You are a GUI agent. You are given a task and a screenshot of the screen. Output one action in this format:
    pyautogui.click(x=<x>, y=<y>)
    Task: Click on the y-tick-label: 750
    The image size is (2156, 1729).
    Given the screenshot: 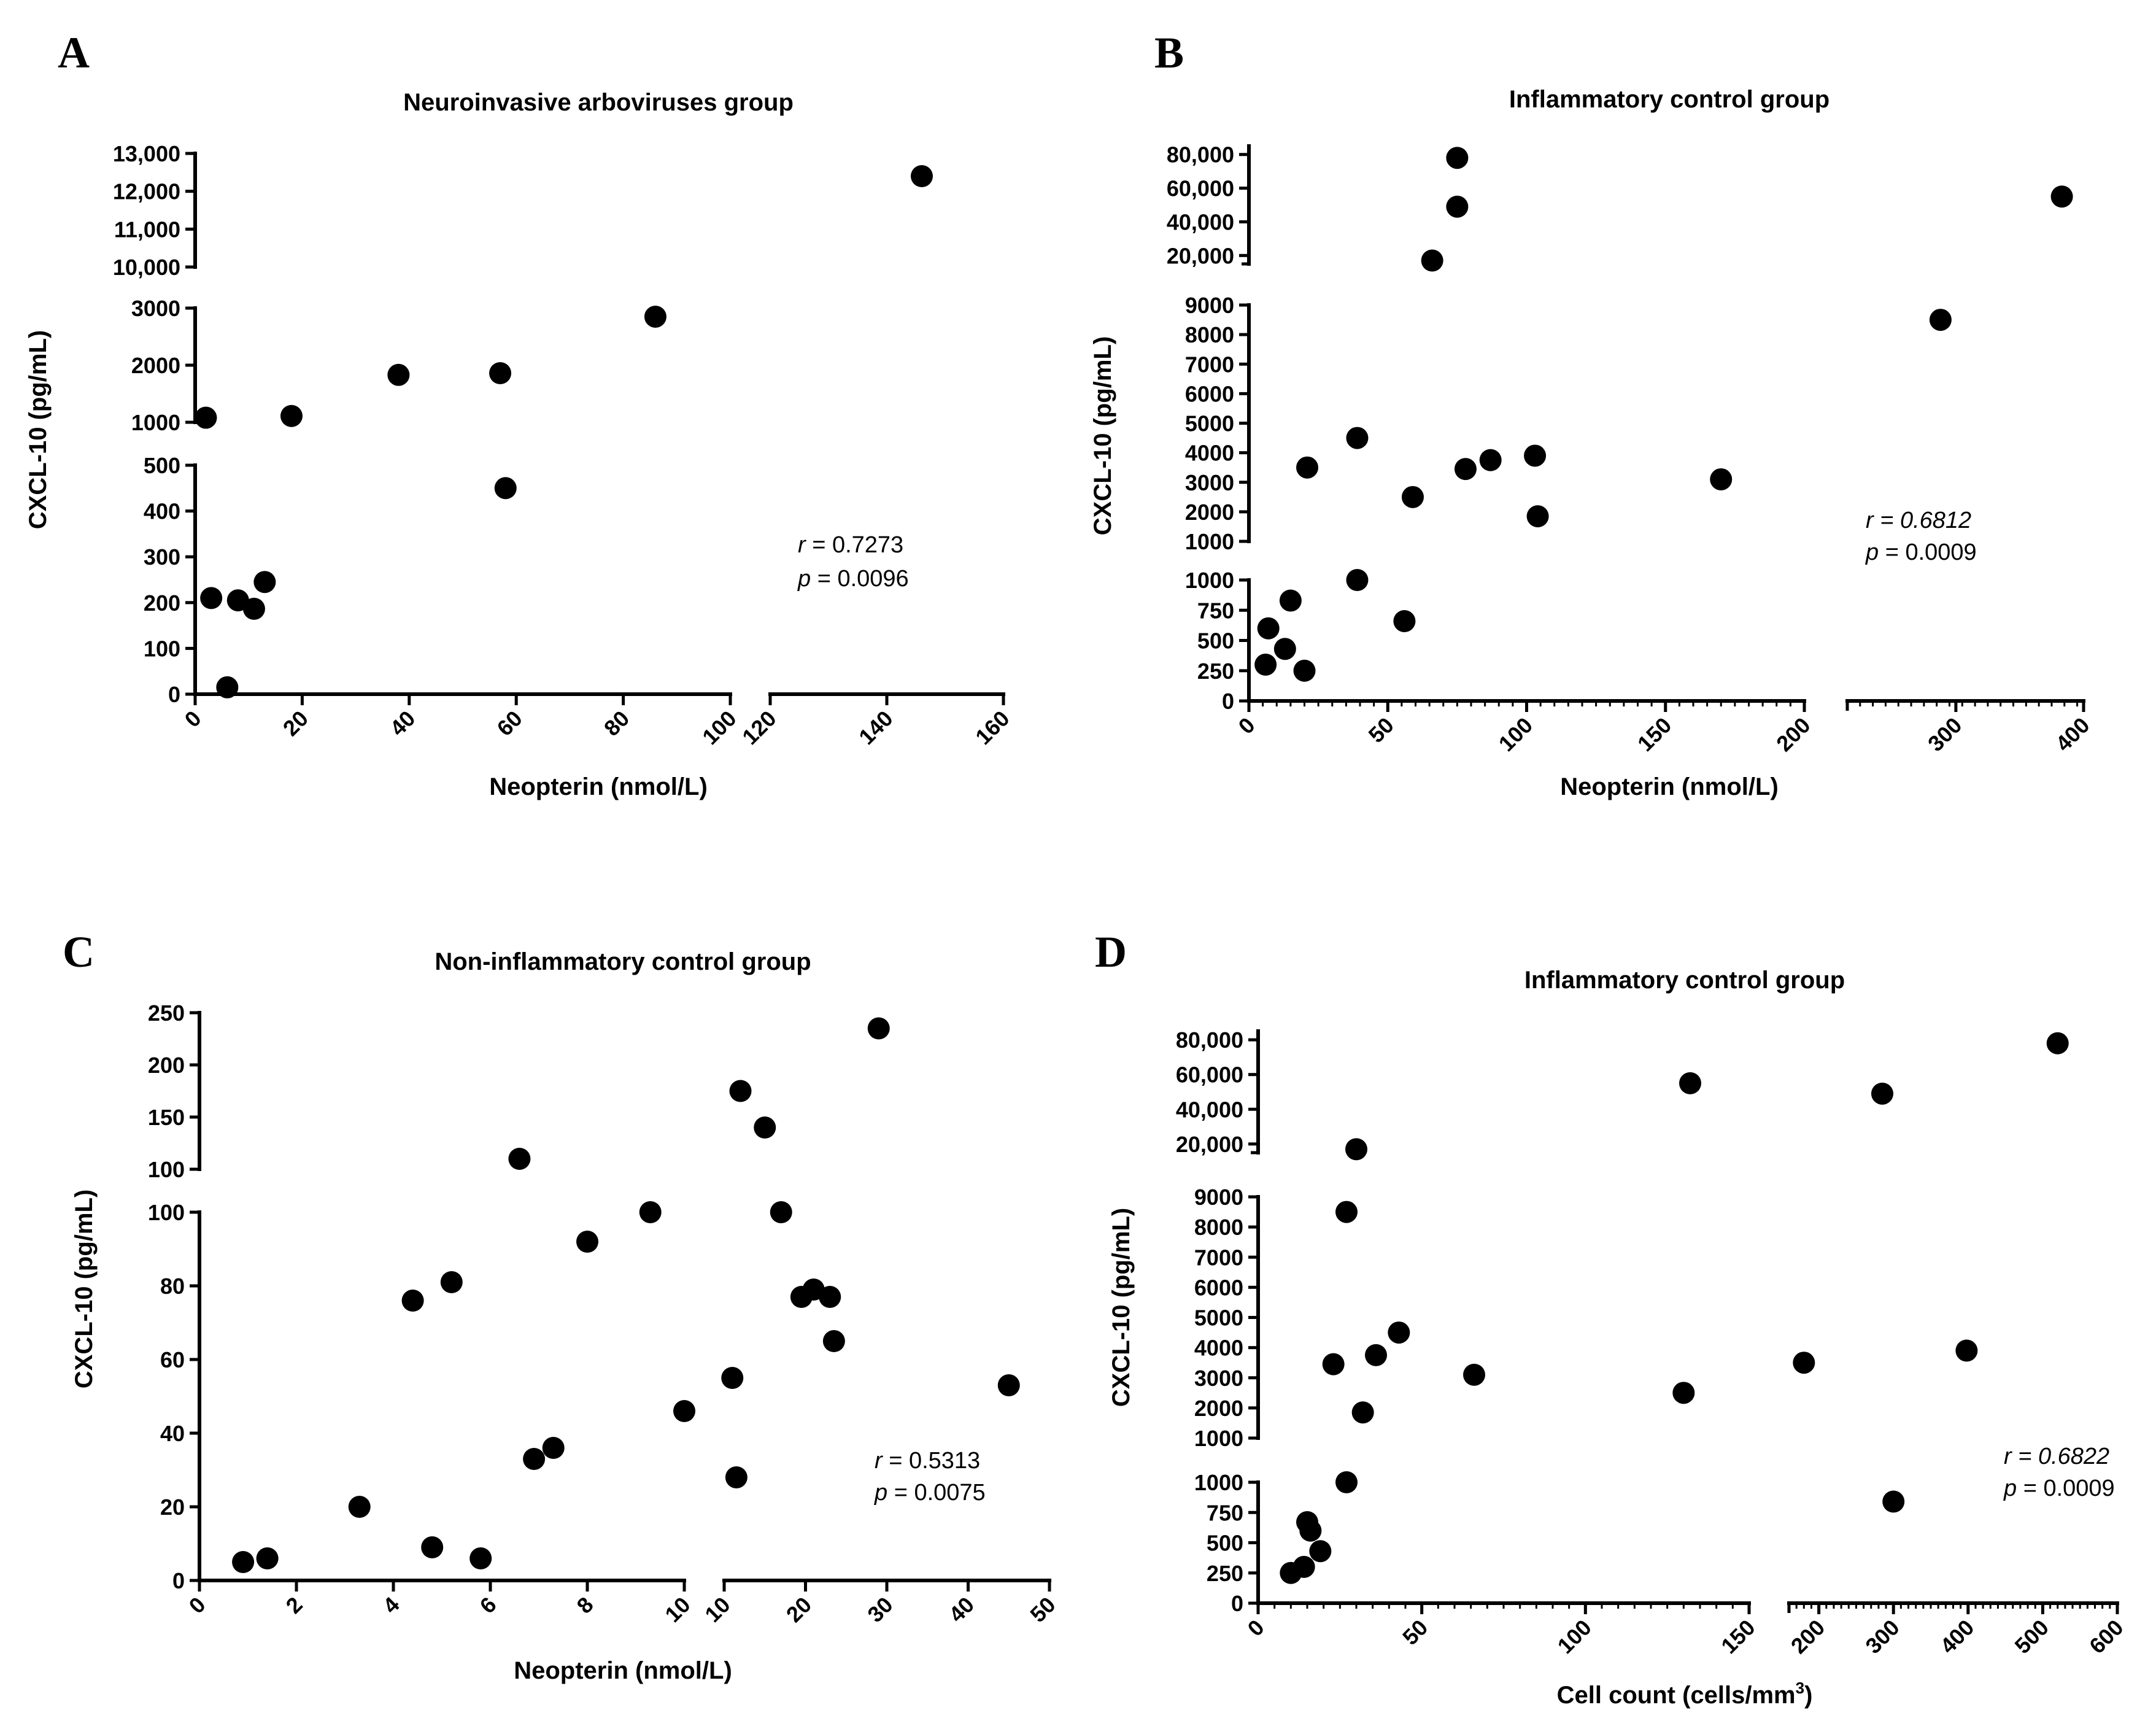 What is the action you would take?
    pyautogui.click(x=1225, y=1512)
    